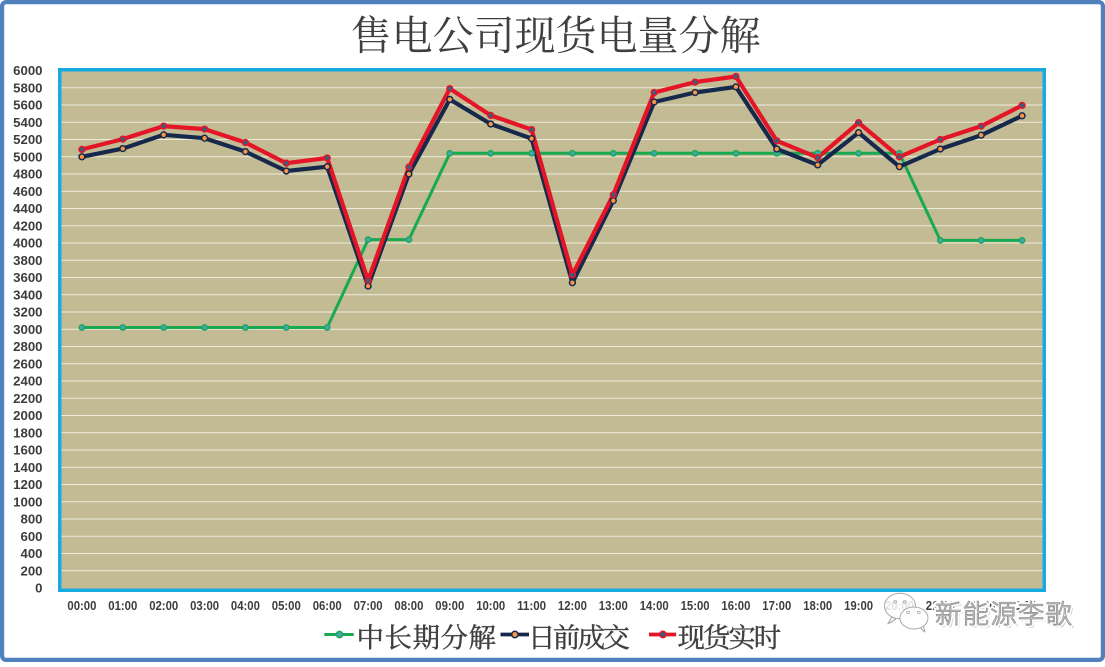 The height and width of the screenshot is (667, 1105). I want to click on svg-text: 02:00, so click(163, 605).